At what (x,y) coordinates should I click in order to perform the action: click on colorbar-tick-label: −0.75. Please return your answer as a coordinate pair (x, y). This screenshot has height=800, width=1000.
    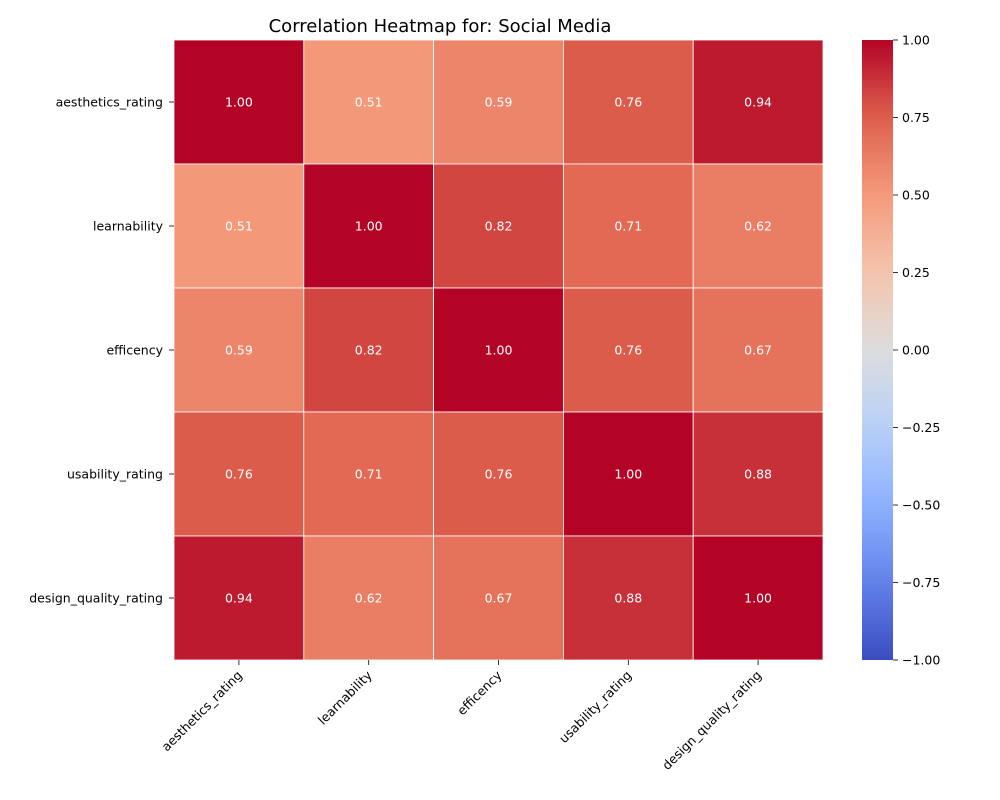
    Looking at the image, I should click on (921, 582).